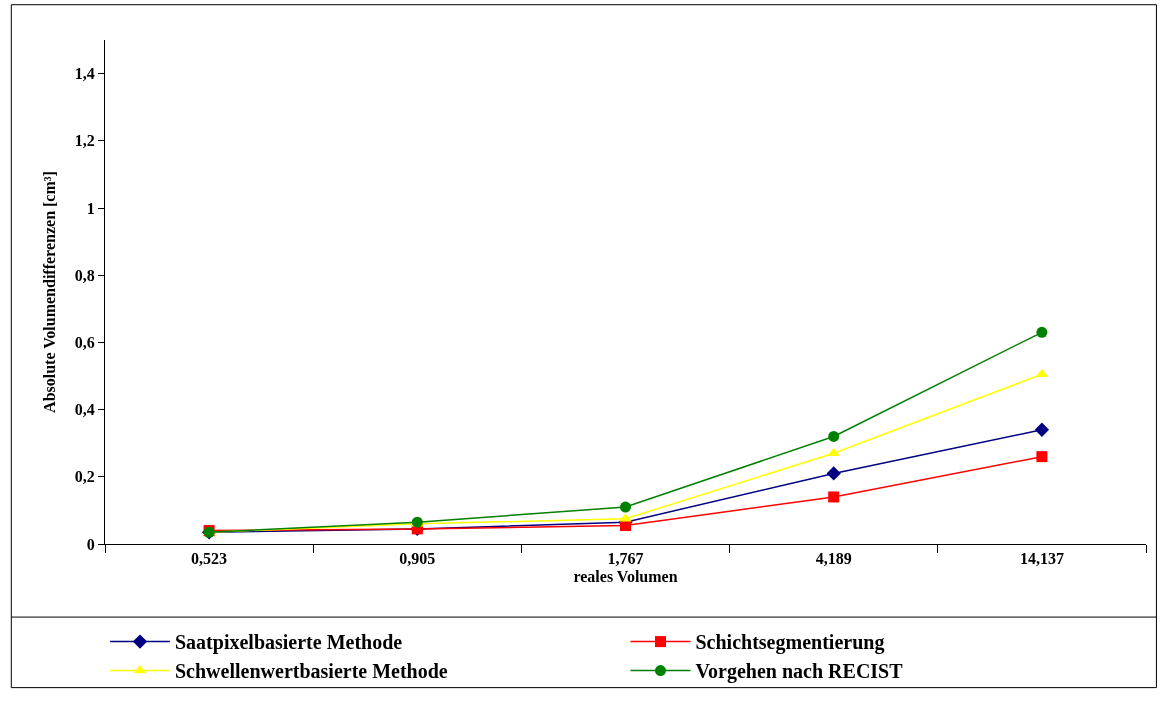 The height and width of the screenshot is (702, 1161). I want to click on x-tick-label: 14,137, so click(1041, 559).